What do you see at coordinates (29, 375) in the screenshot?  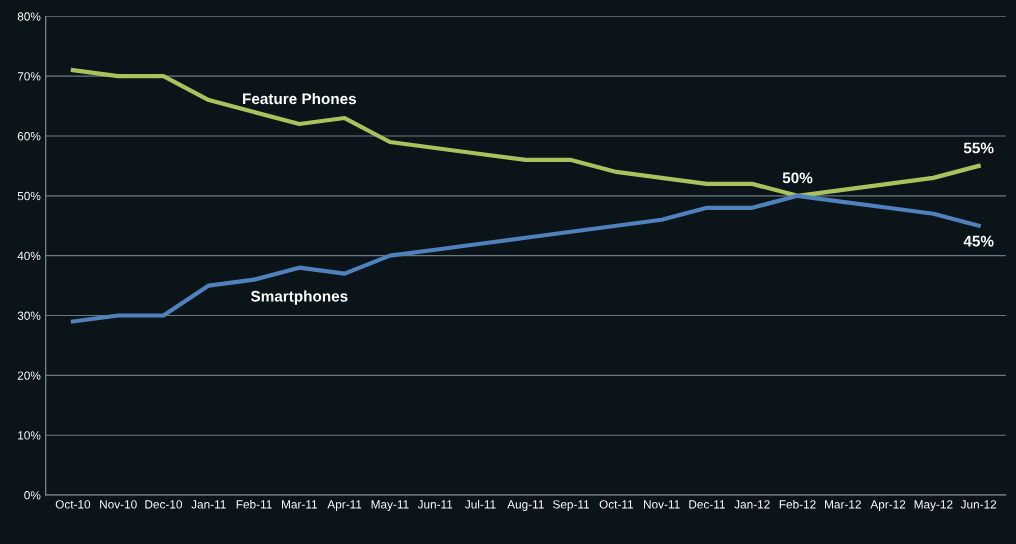 I see `y-tick-label: 20%` at bounding box center [29, 375].